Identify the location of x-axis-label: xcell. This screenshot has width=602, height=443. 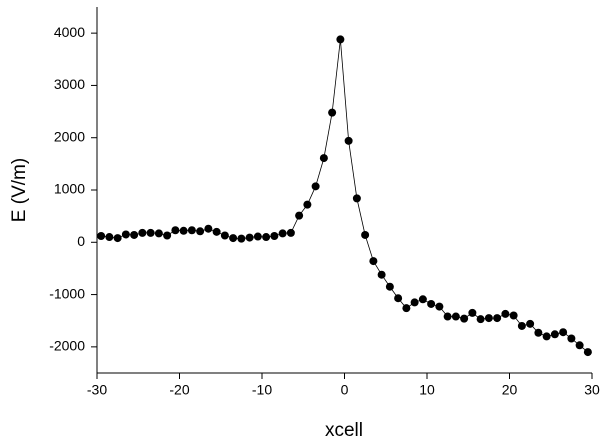
(344, 430).